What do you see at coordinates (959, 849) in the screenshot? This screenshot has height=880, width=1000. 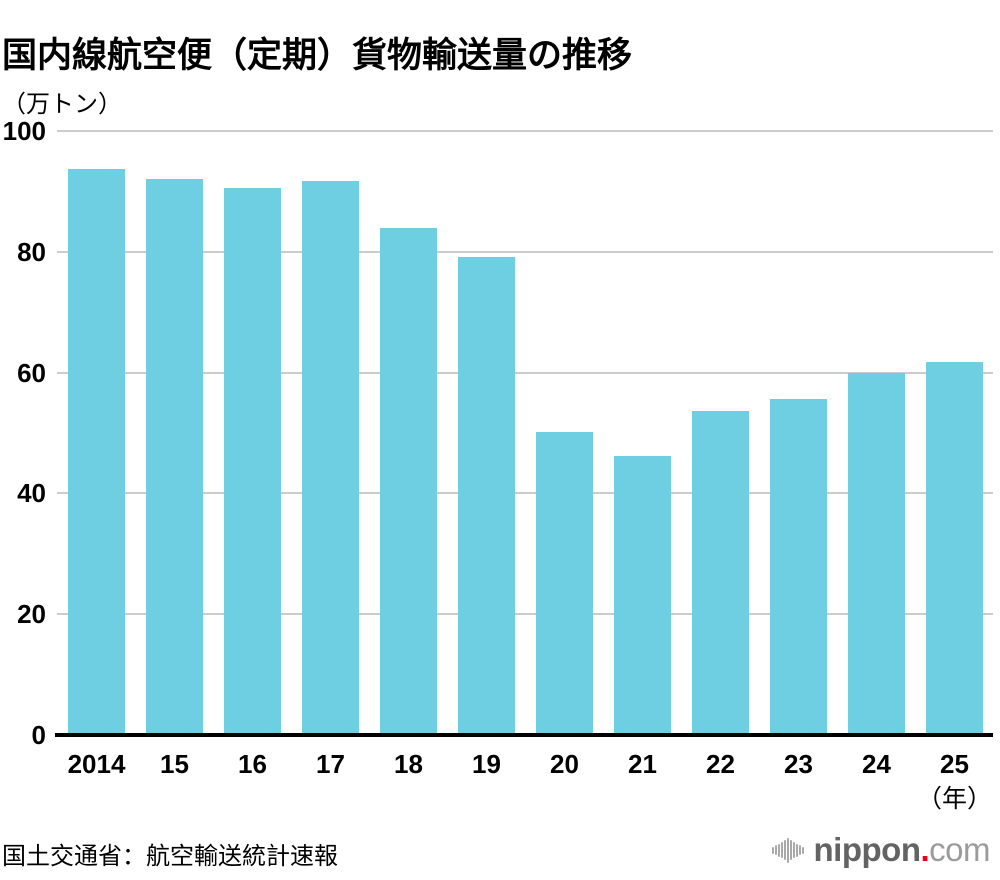 I see `logo-tld: com` at bounding box center [959, 849].